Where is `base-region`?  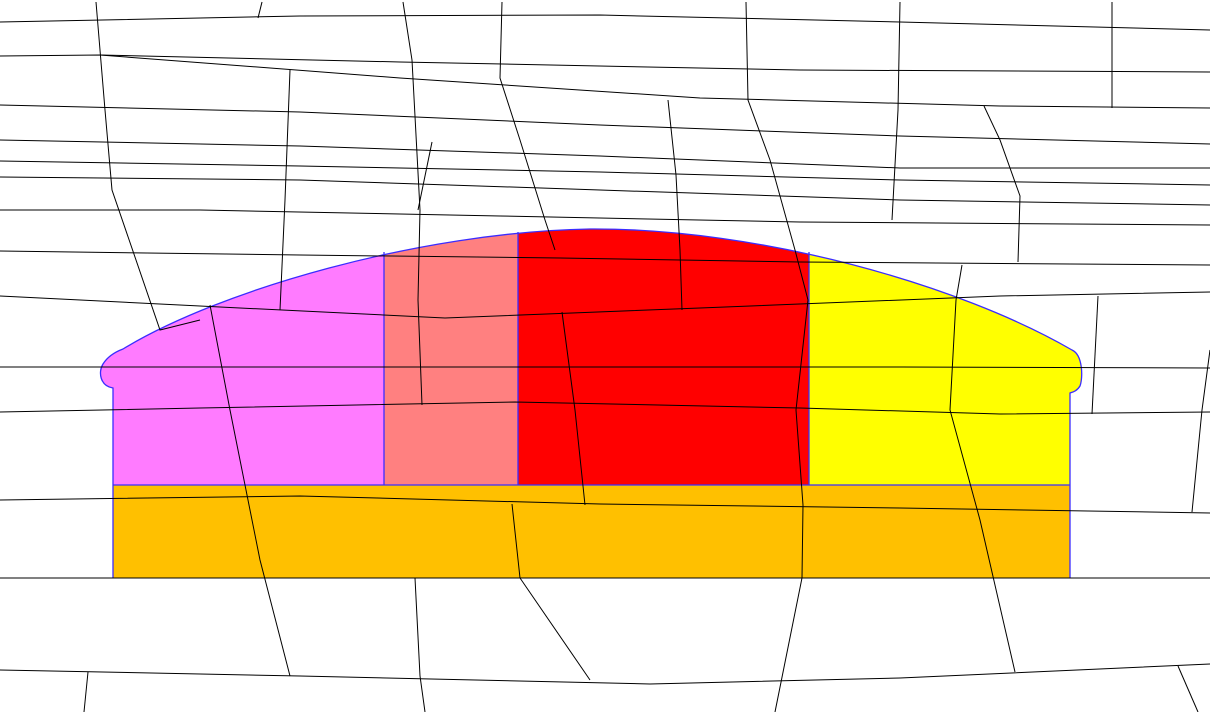 base-region is located at coordinates (591, 531).